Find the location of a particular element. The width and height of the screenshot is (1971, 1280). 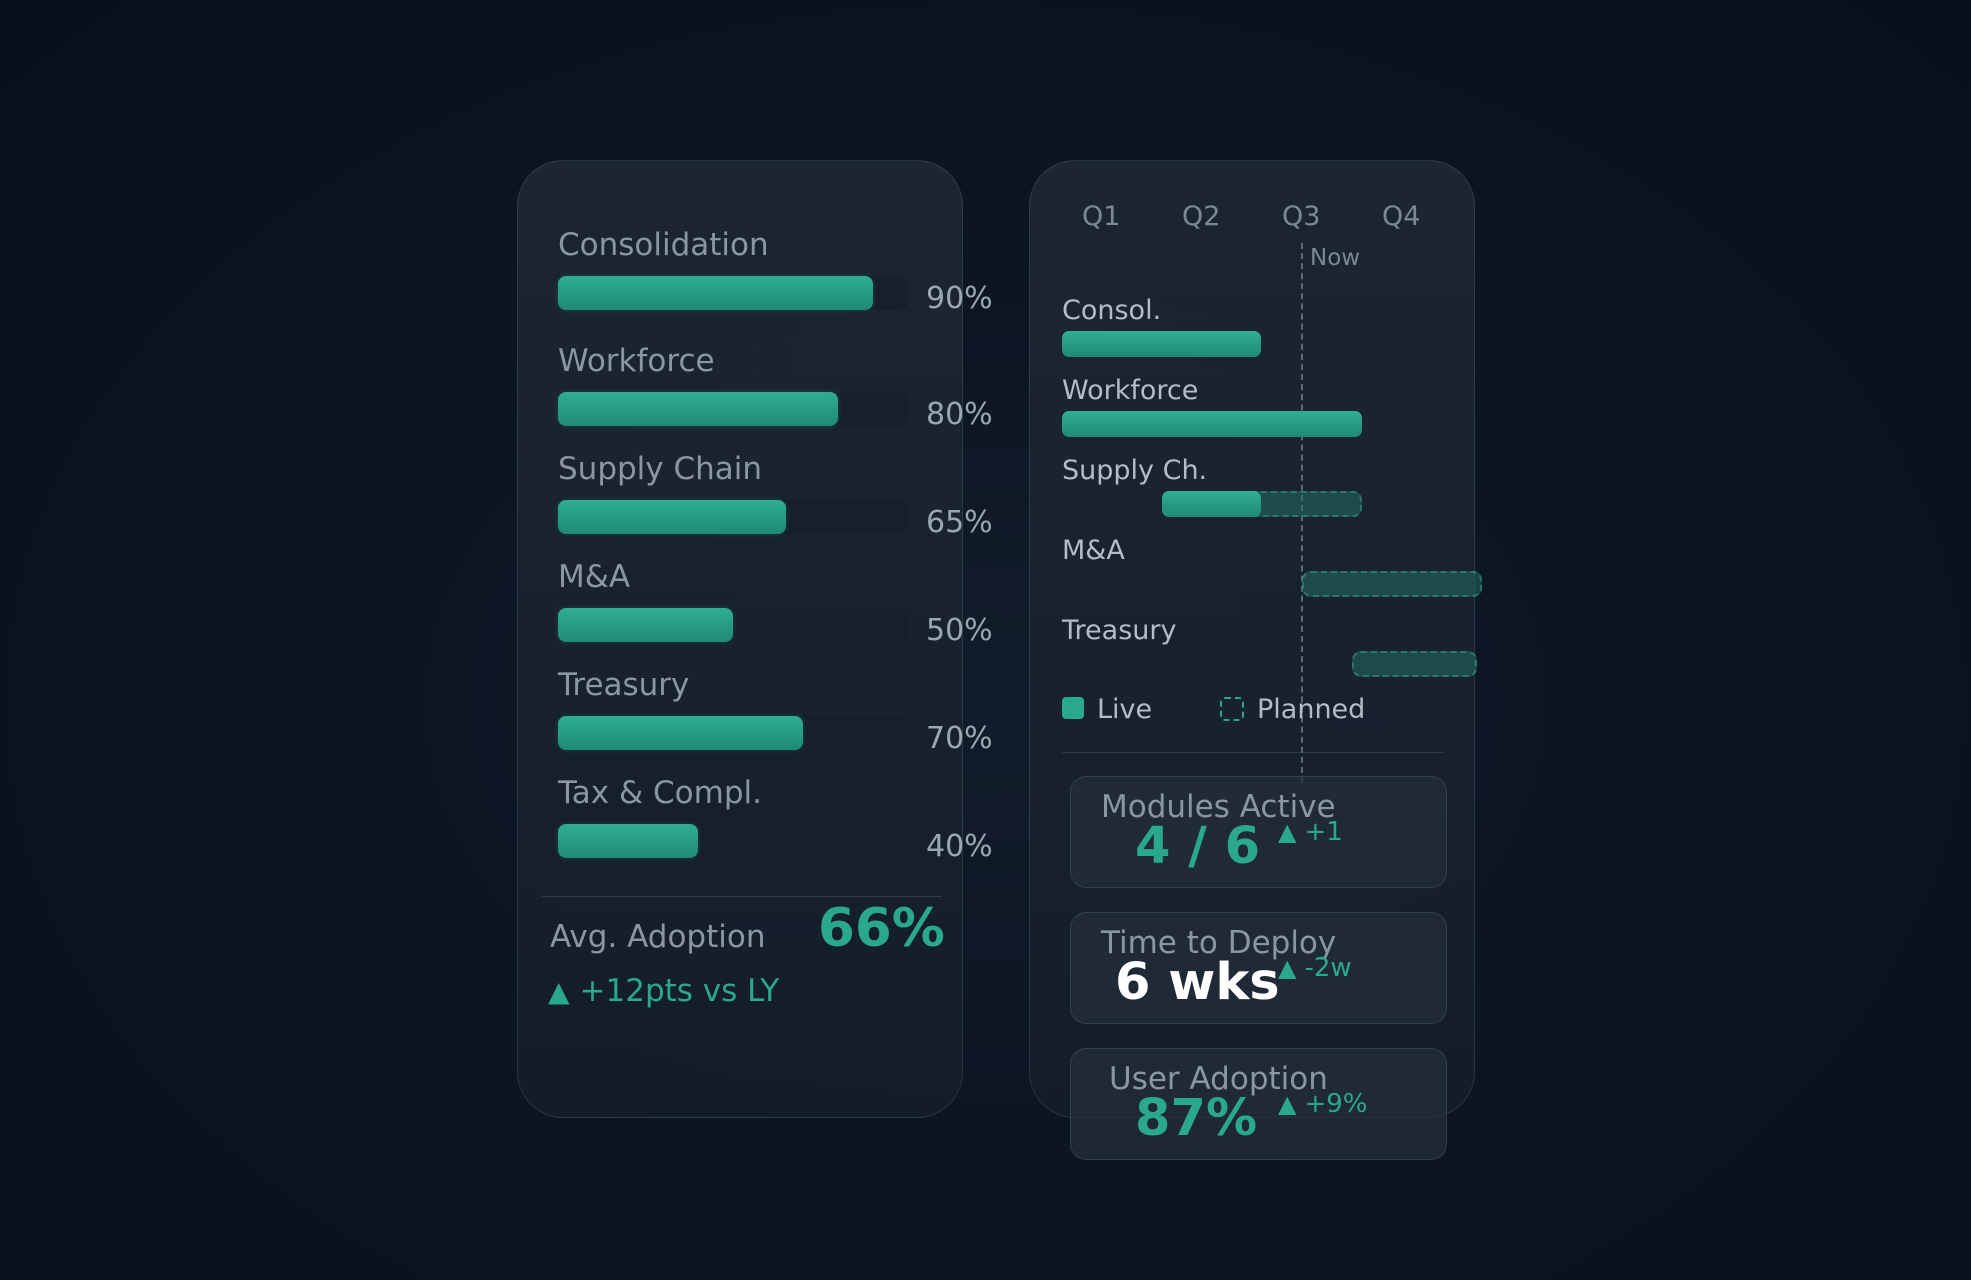

module-label: Workforce is located at coordinates (636, 361).